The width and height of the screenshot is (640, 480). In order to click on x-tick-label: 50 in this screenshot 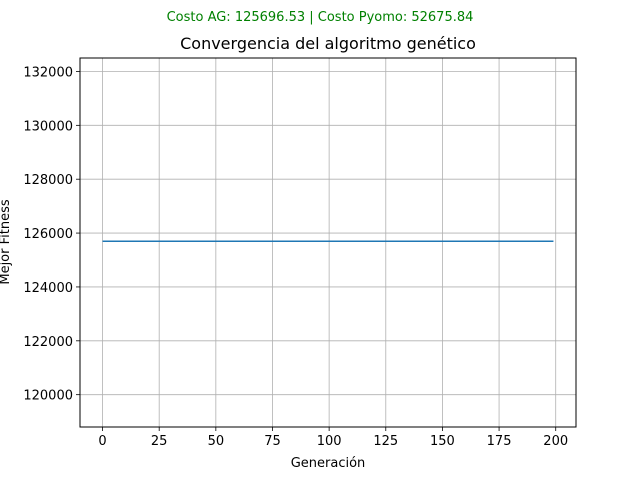, I will do `click(216, 441)`.